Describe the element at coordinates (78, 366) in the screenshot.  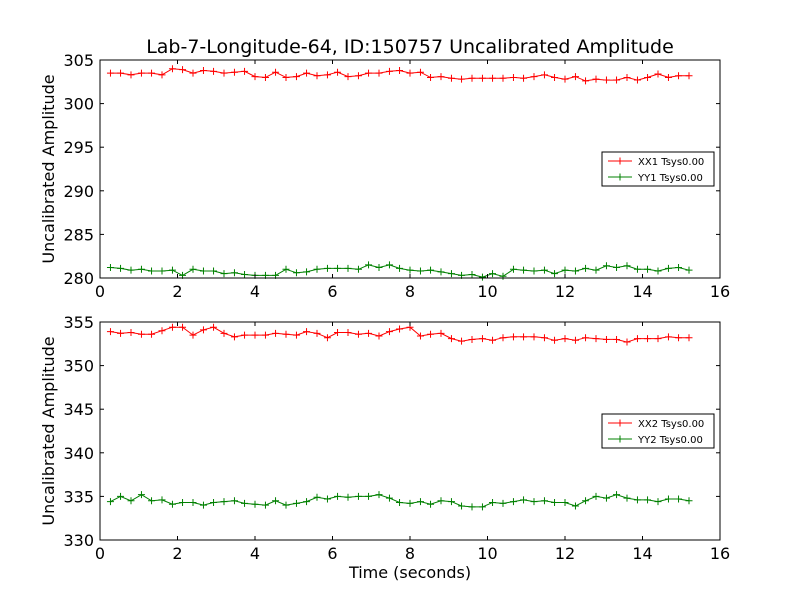
I see `y-tick-label: 350` at that location.